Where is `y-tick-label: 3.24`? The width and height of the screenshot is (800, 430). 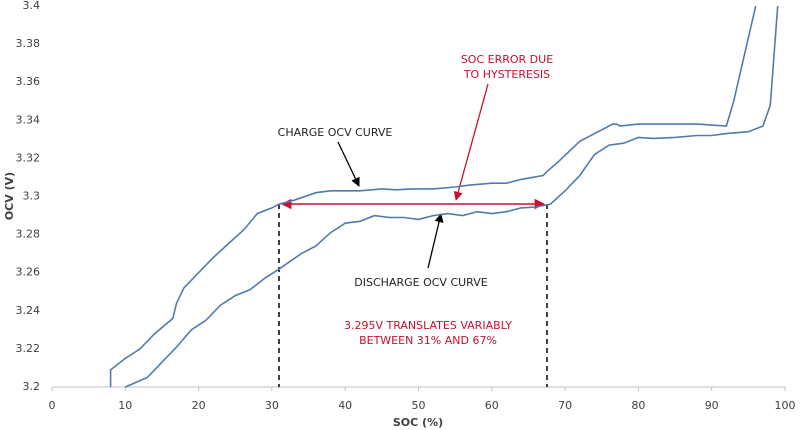 y-tick-label: 3.24 is located at coordinates (28, 310).